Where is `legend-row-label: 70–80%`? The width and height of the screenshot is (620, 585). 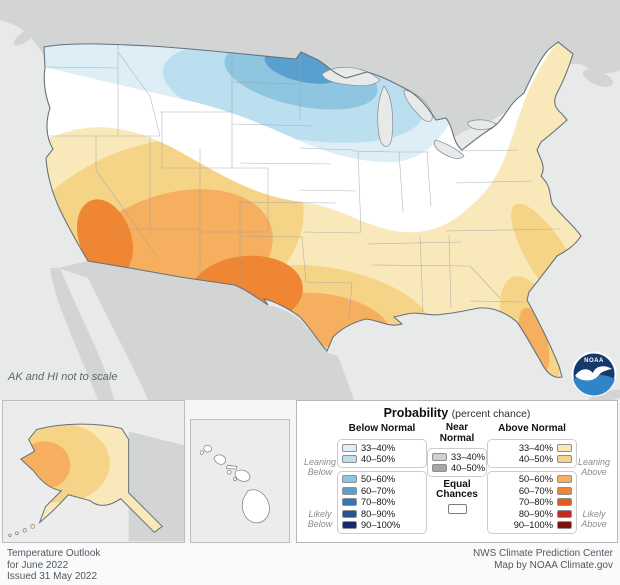 legend-row-label: 70–80% is located at coordinates (535, 502).